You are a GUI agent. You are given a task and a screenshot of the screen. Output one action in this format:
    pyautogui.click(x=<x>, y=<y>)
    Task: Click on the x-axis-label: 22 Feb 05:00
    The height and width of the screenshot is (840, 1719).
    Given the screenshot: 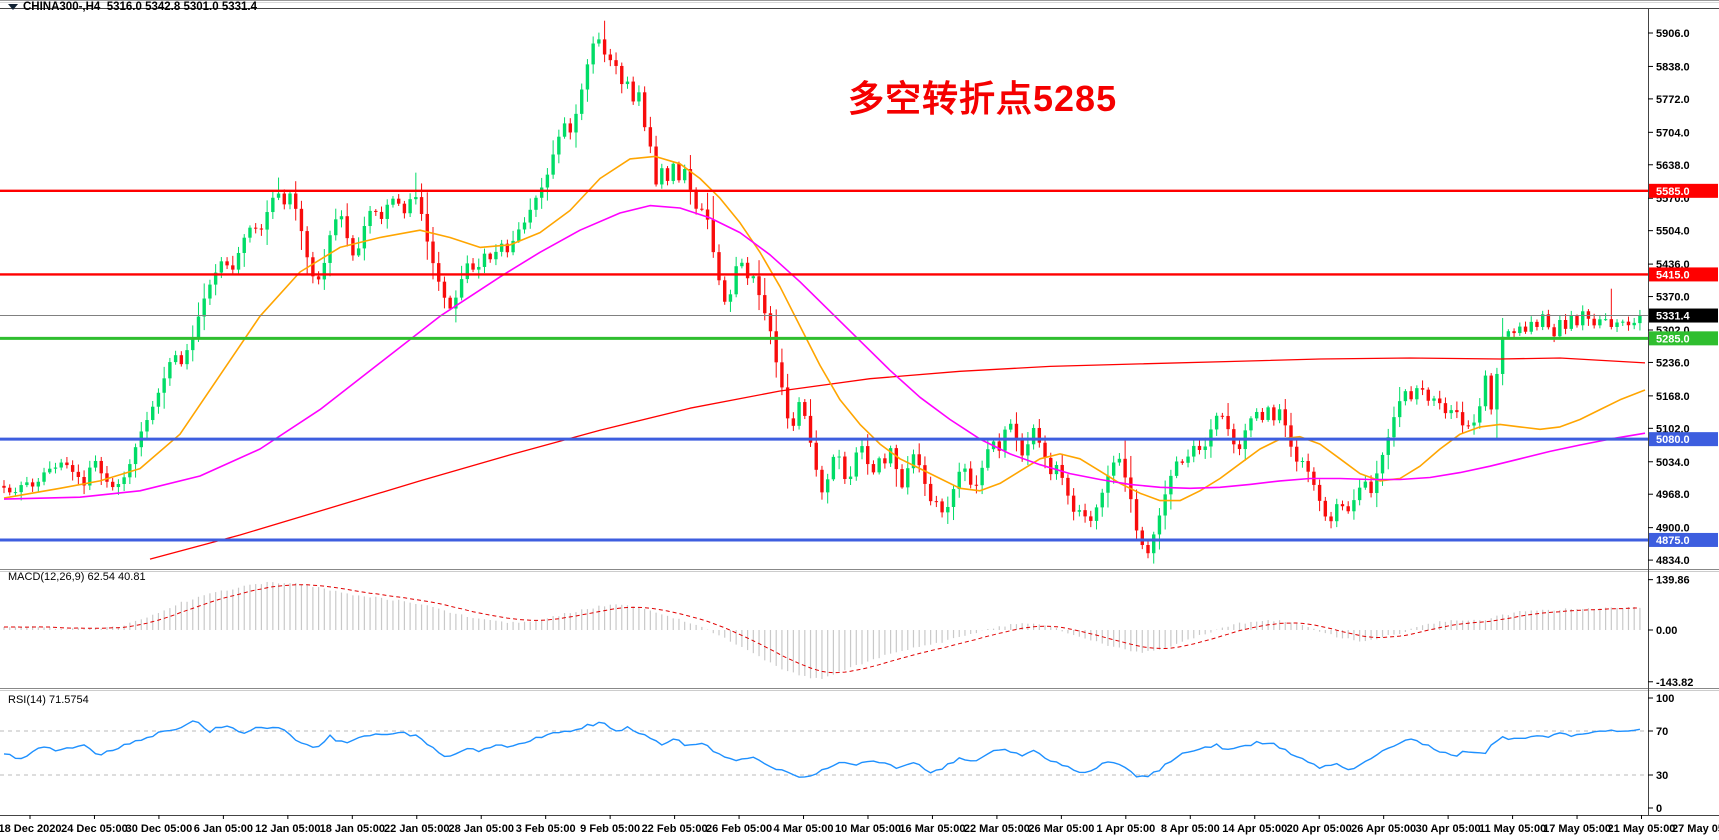 What is the action you would take?
    pyautogui.click(x=675, y=829)
    